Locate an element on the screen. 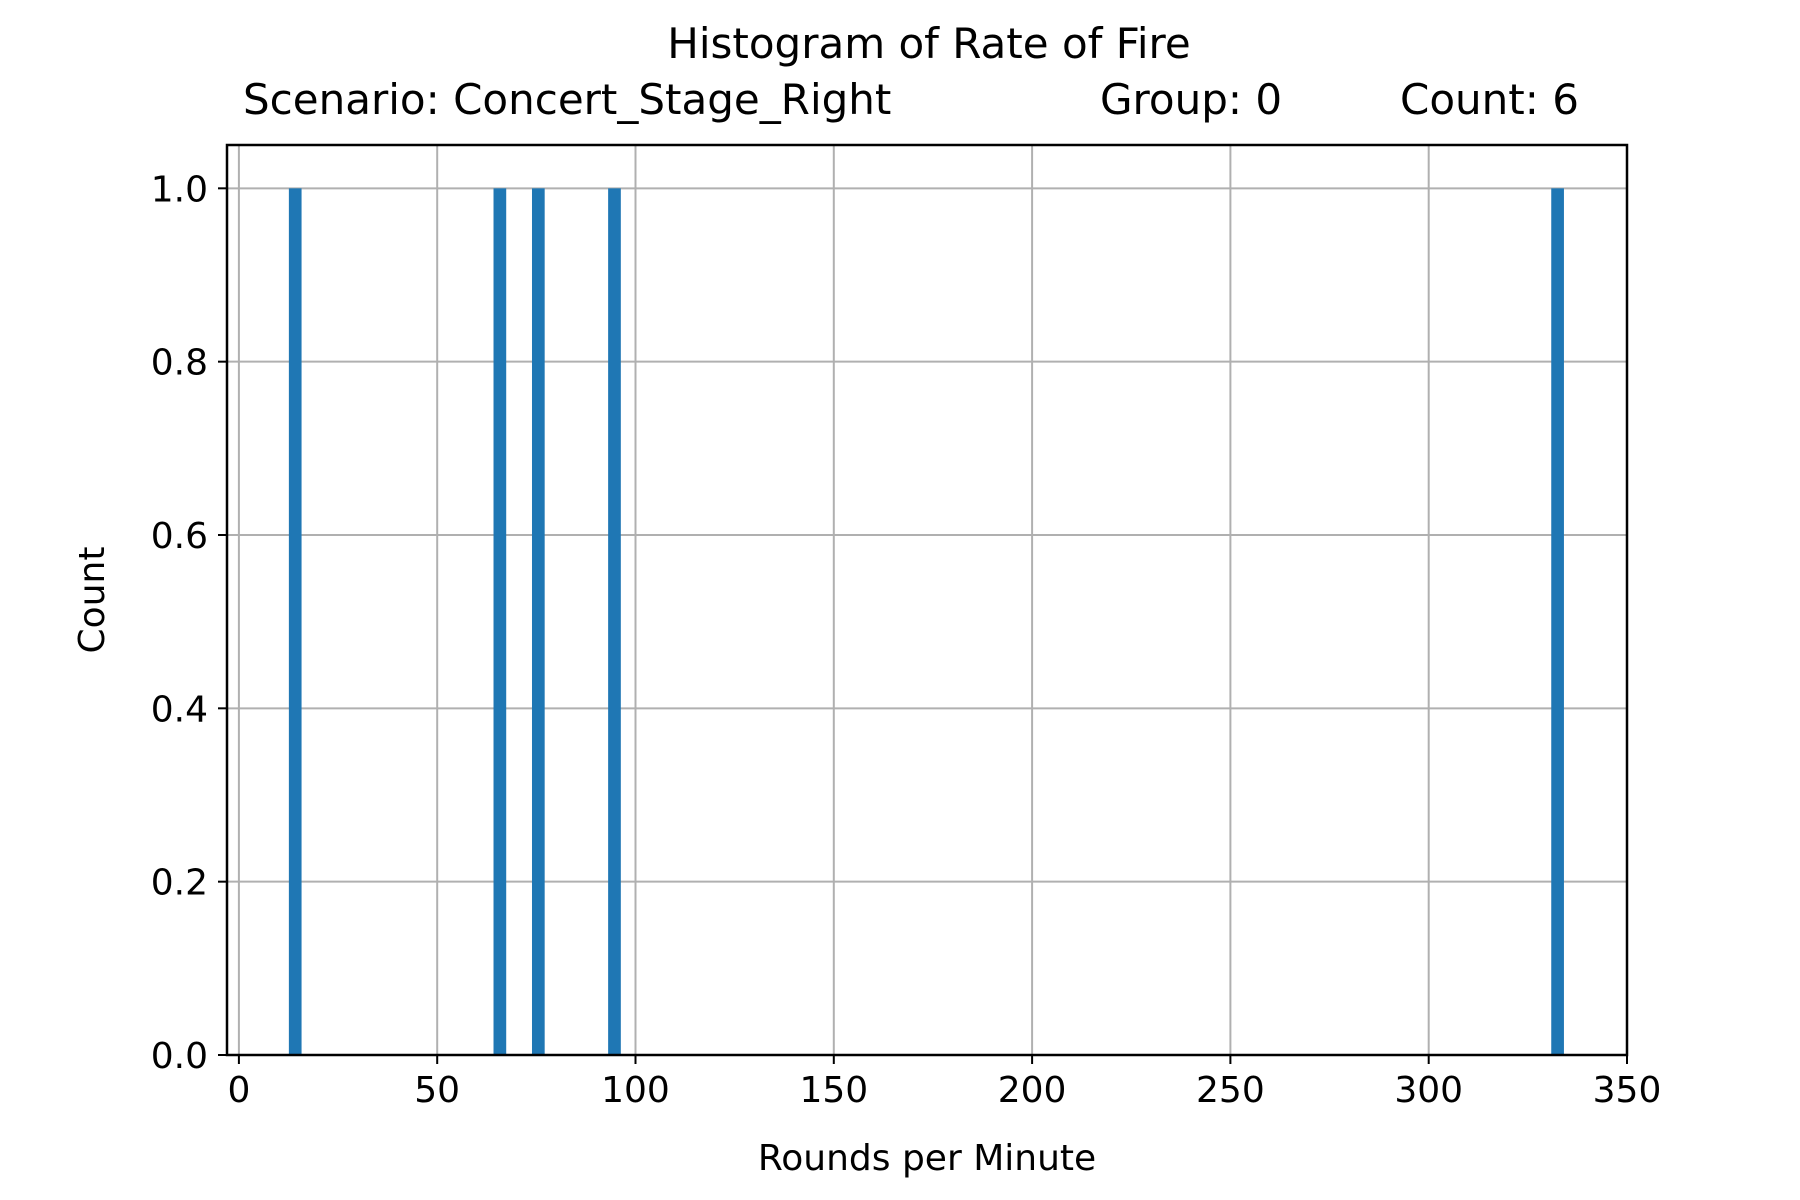 This screenshot has width=1800, height=1200. chart-title: Histogram of Rate of Fire is located at coordinates (929, 43).